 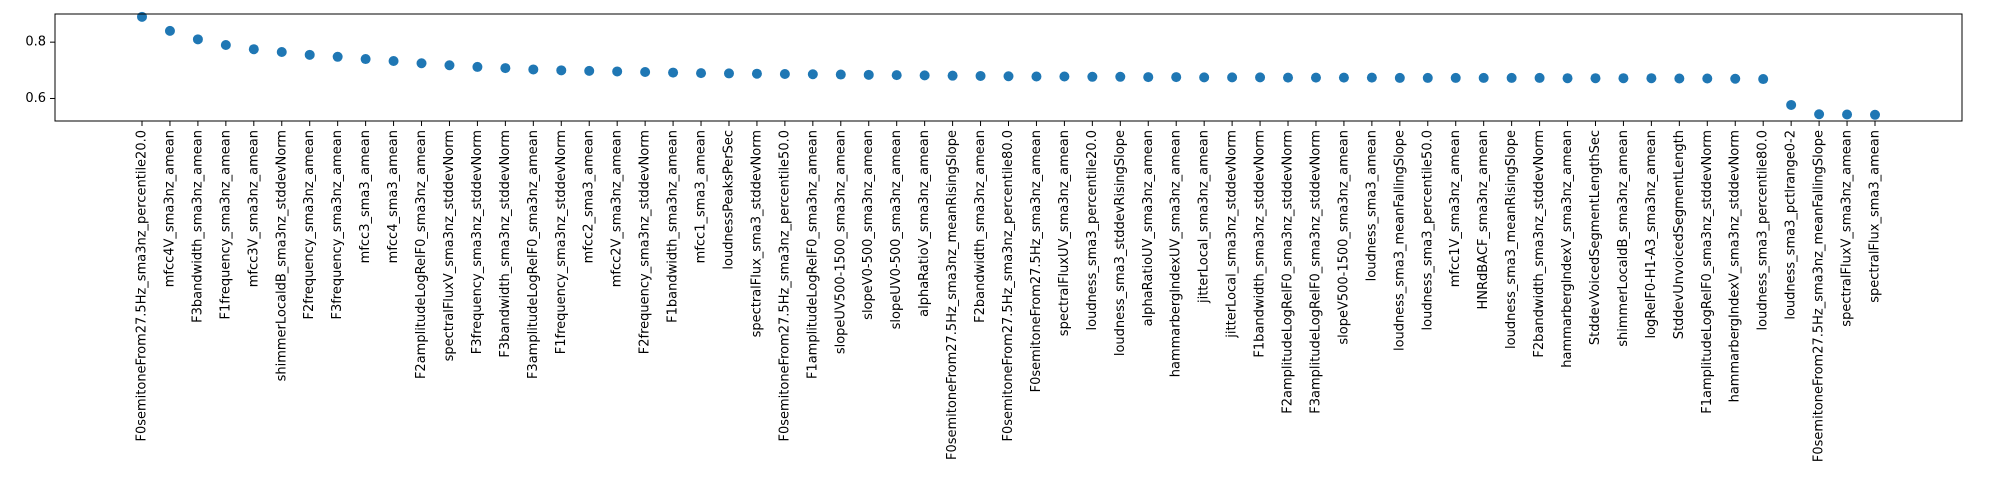 I want to click on x-tick-label: hammarbergIndexV_sma3nz_stddevNorm, so click(x=1735, y=266).